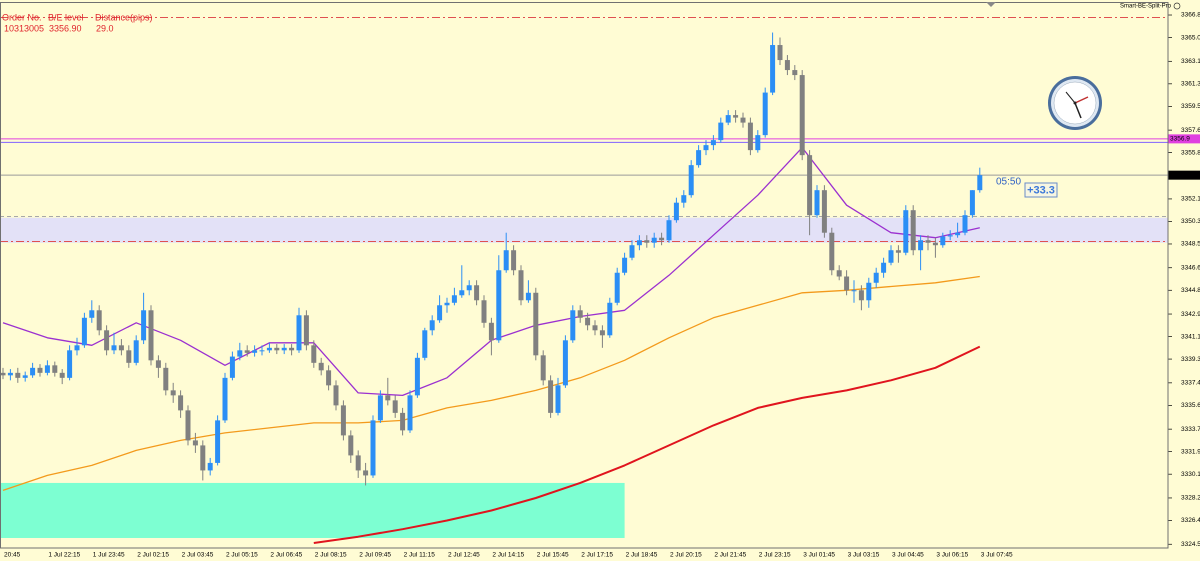 The height and width of the screenshot is (561, 1200). I want to click on profit-box, so click(1041, 190).